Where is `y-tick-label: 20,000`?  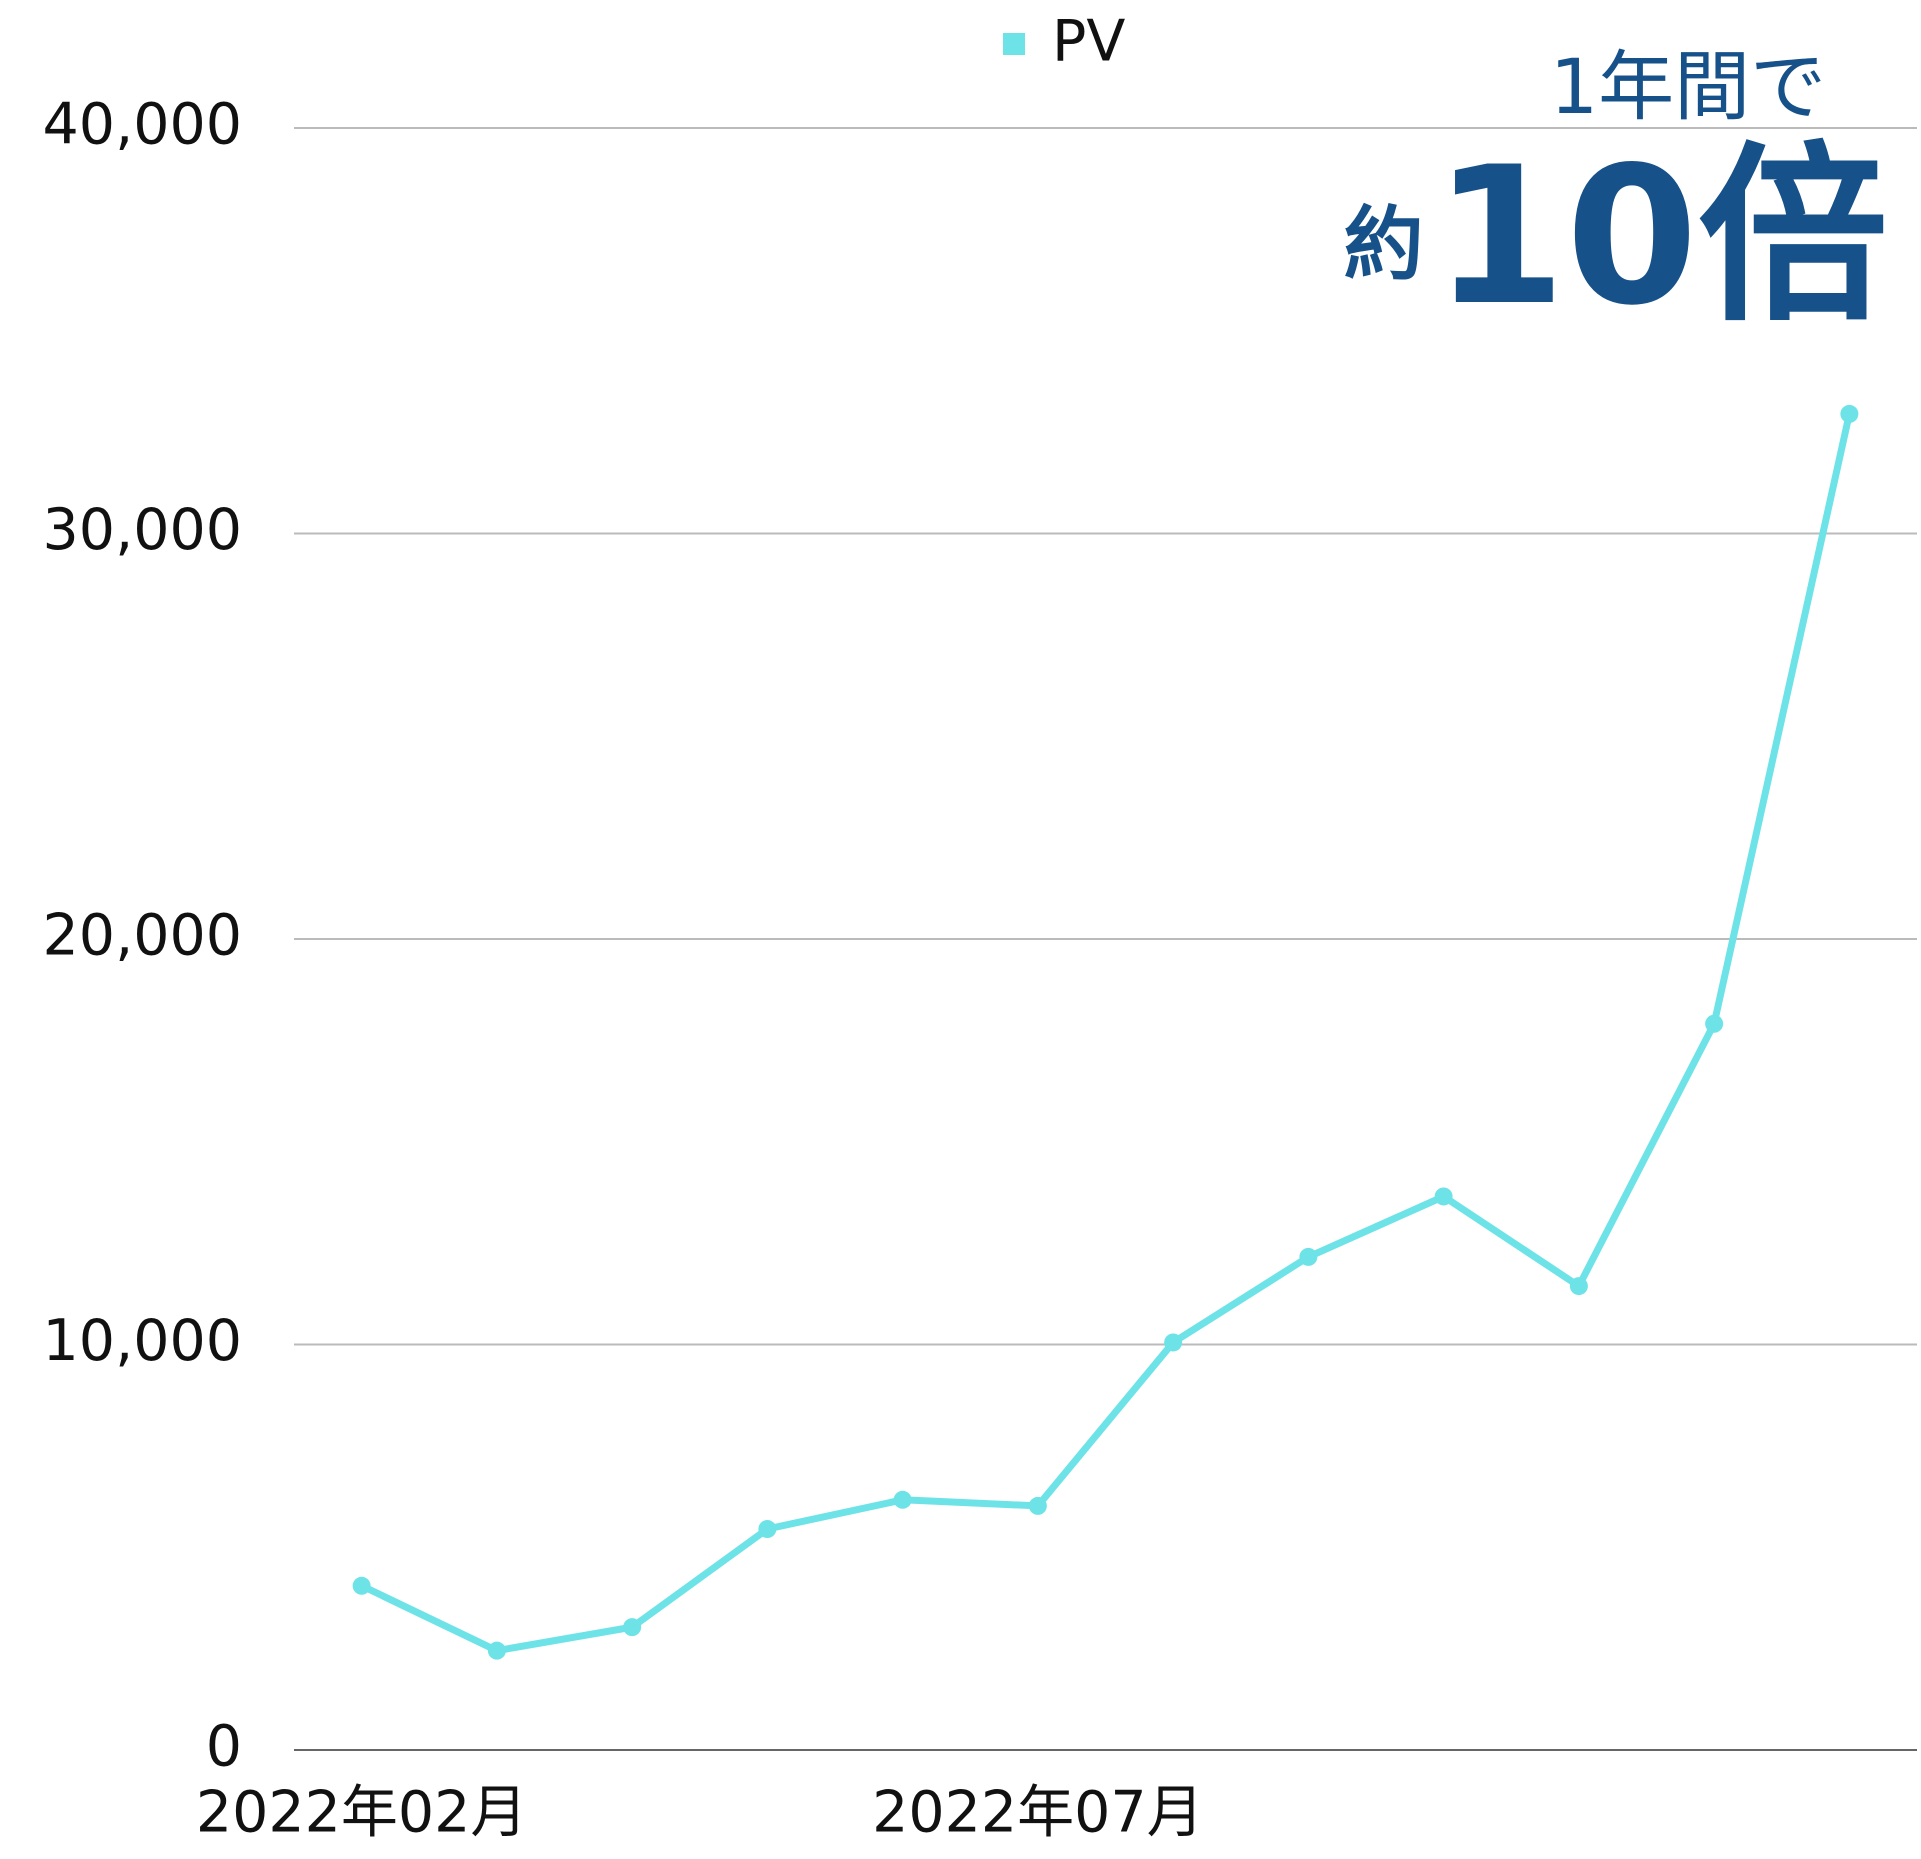 y-tick-label: 20,000 is located at coordinates (142, 936).